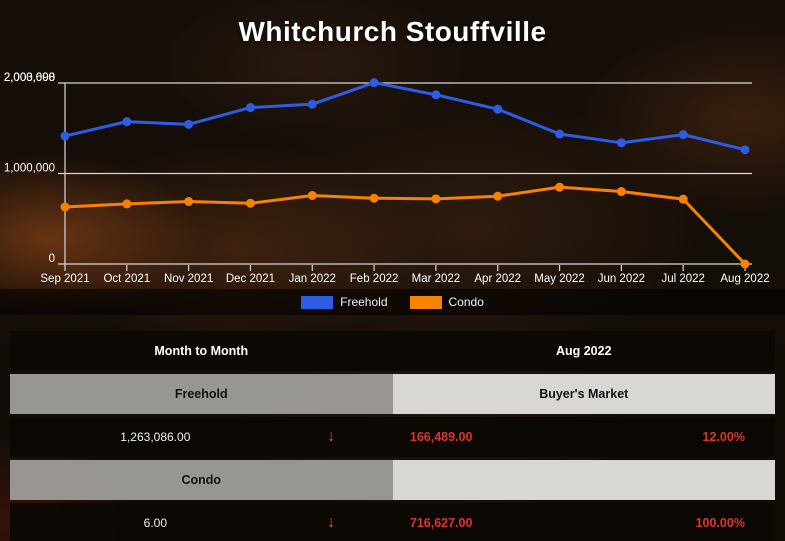 The height and width of the screenshot is (541, 785). What do you see at coordinates (392, 302) in the screenshot?
I see `chart-legend: Freehold Condo` at bounding box center [392, 302].